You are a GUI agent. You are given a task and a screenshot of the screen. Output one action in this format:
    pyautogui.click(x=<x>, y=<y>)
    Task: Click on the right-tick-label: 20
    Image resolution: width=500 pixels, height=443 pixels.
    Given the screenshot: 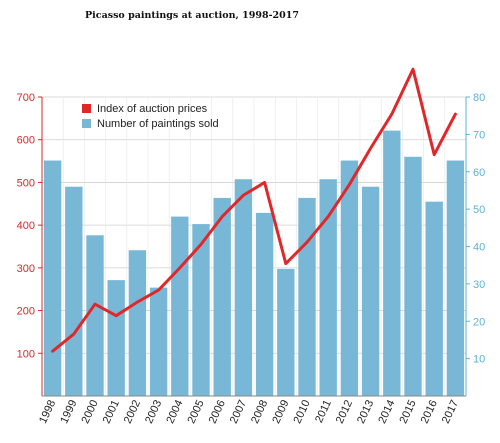 What is the action you would take?
    pyautogui.click(x=479, y=322)
    